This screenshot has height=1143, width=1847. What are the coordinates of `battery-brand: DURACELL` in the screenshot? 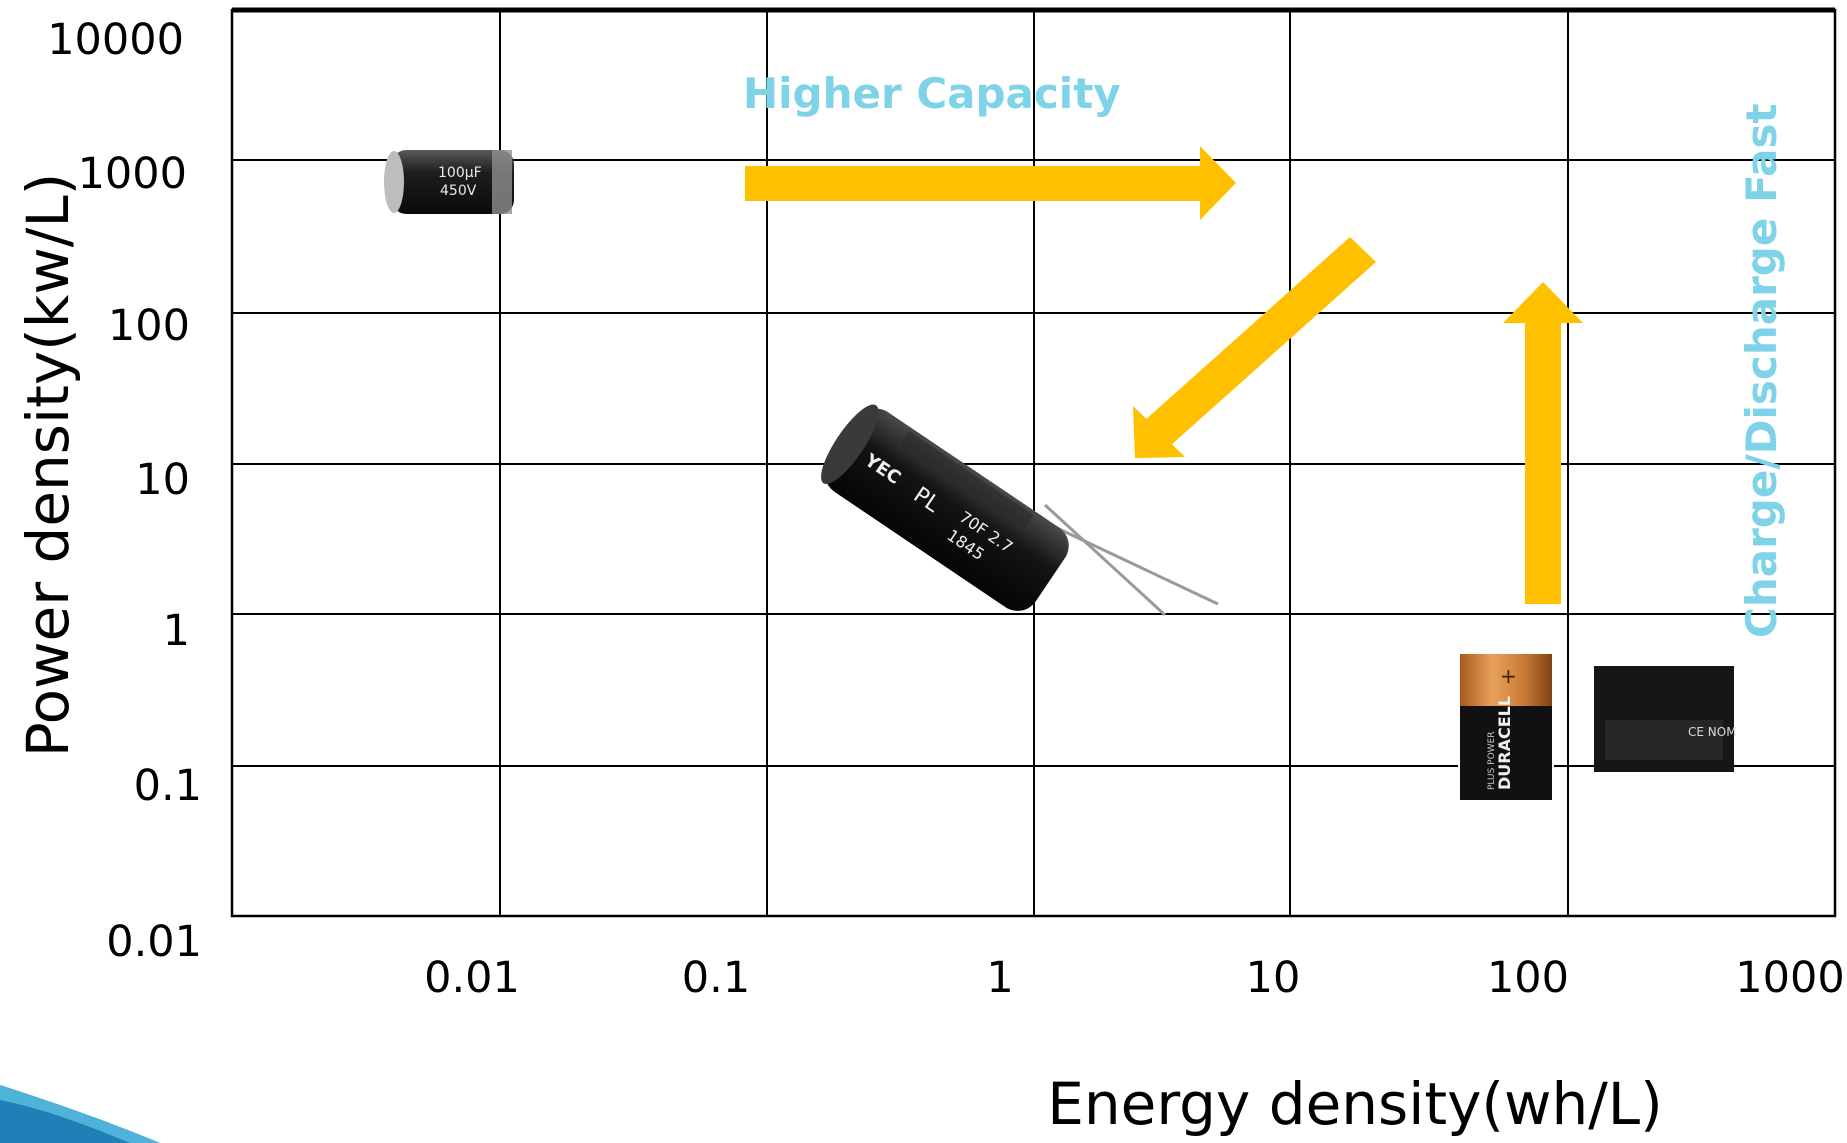 It's located at (1504, 743).